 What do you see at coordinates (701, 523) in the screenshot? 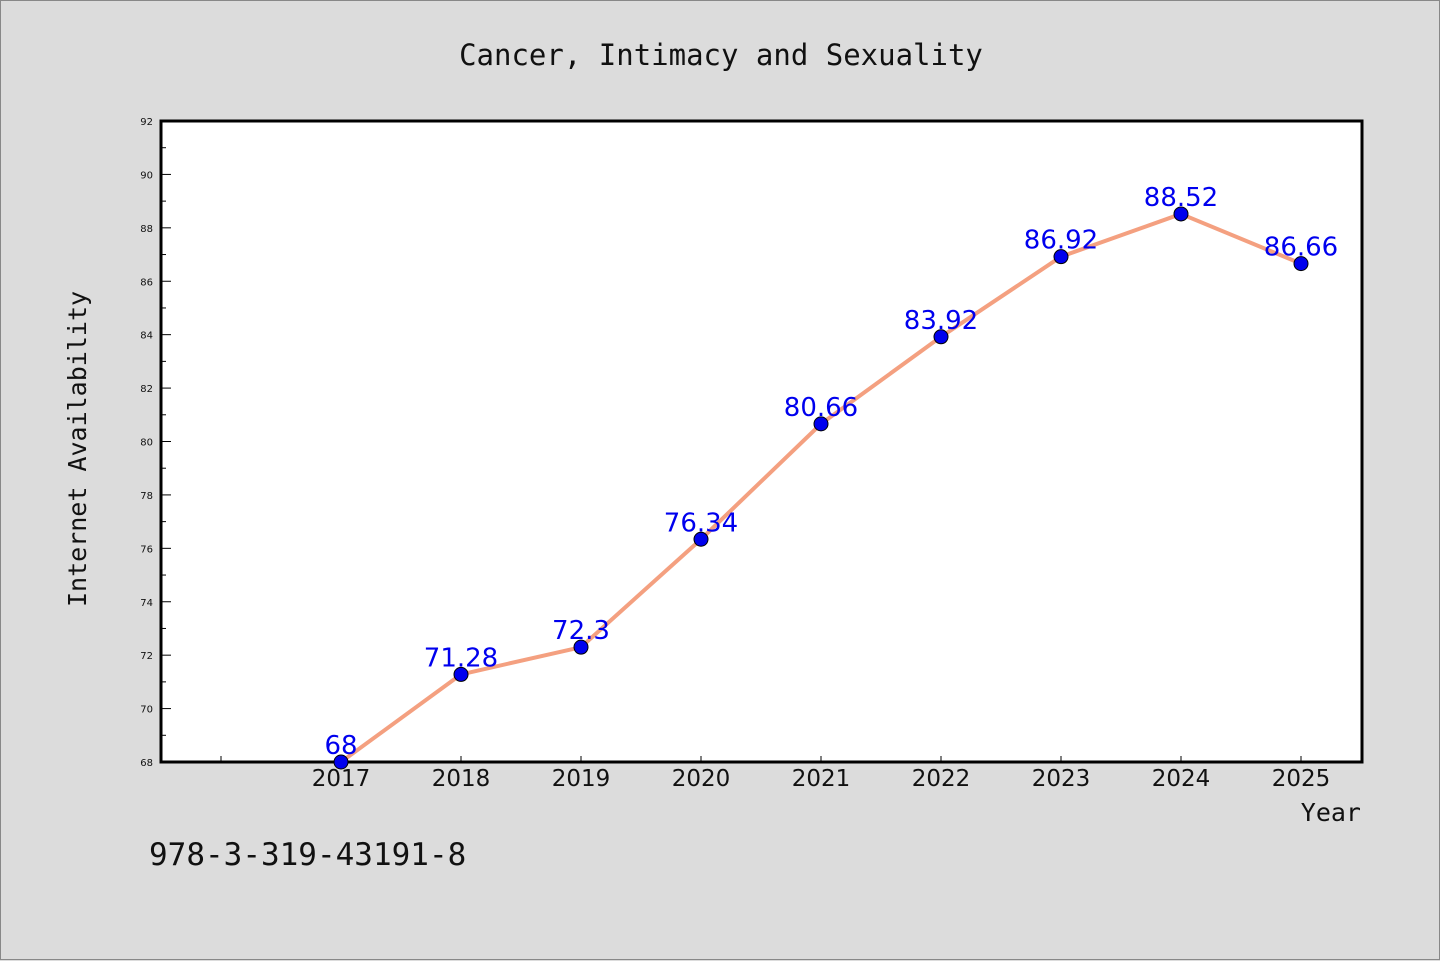
I see `data-label: 76.34` at bounding box center [701, 523].